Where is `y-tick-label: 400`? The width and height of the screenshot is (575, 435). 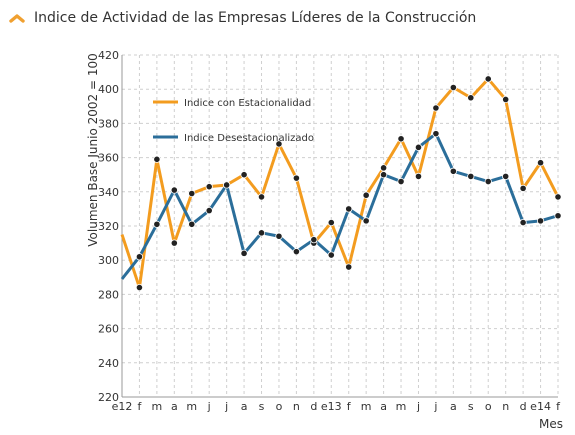 y-tick-label: 400 is located at coordinates (108, 89).